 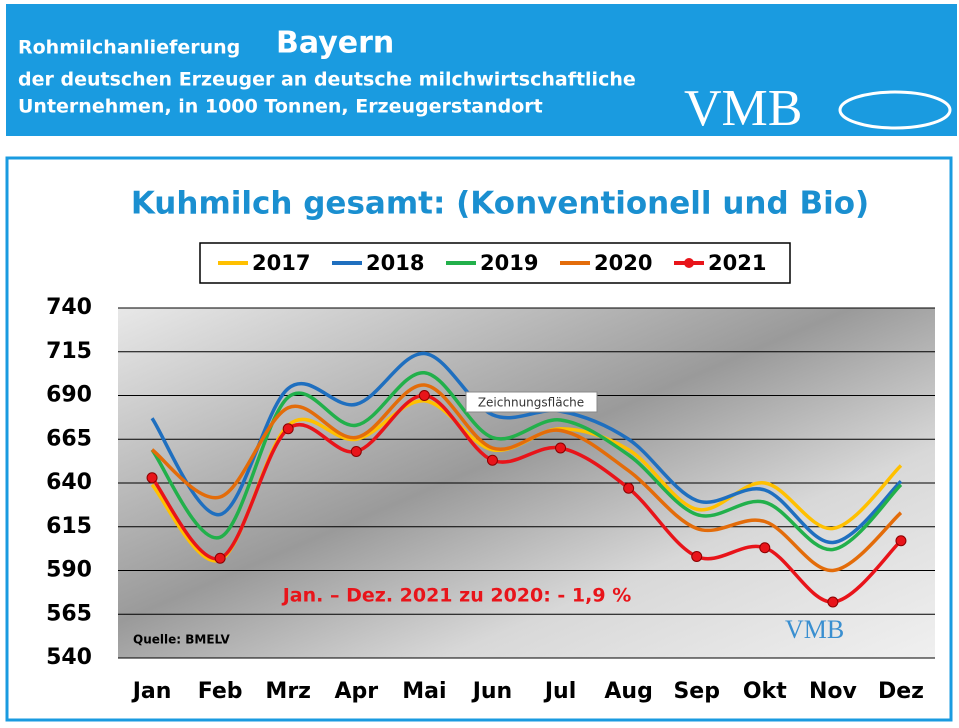 What do you see at coordinates (69, 482) in the screenshot?
I see `y-tick-label: 640` at bounding box center [69, 482].